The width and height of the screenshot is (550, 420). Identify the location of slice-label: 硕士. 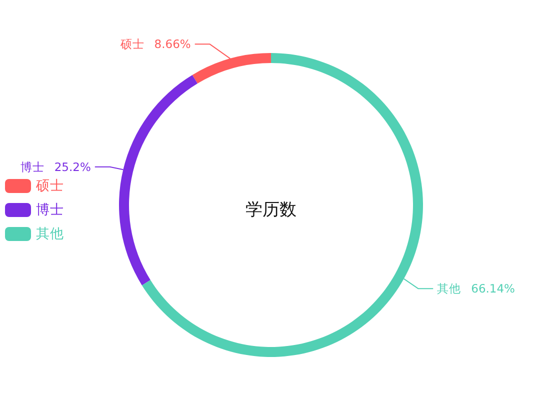
(132, 44).